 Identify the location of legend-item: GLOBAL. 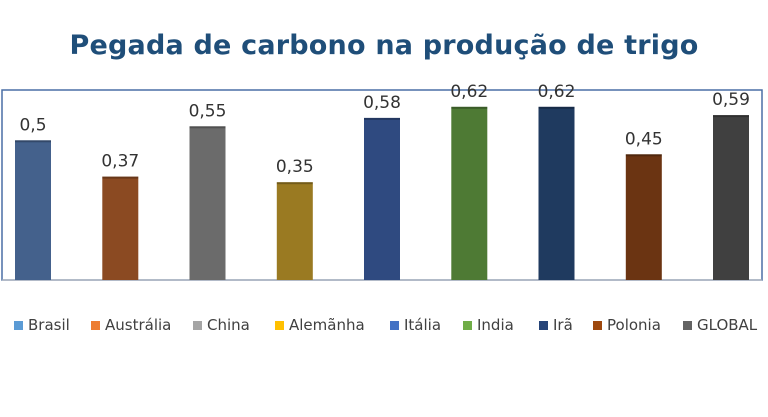
(720, 325).